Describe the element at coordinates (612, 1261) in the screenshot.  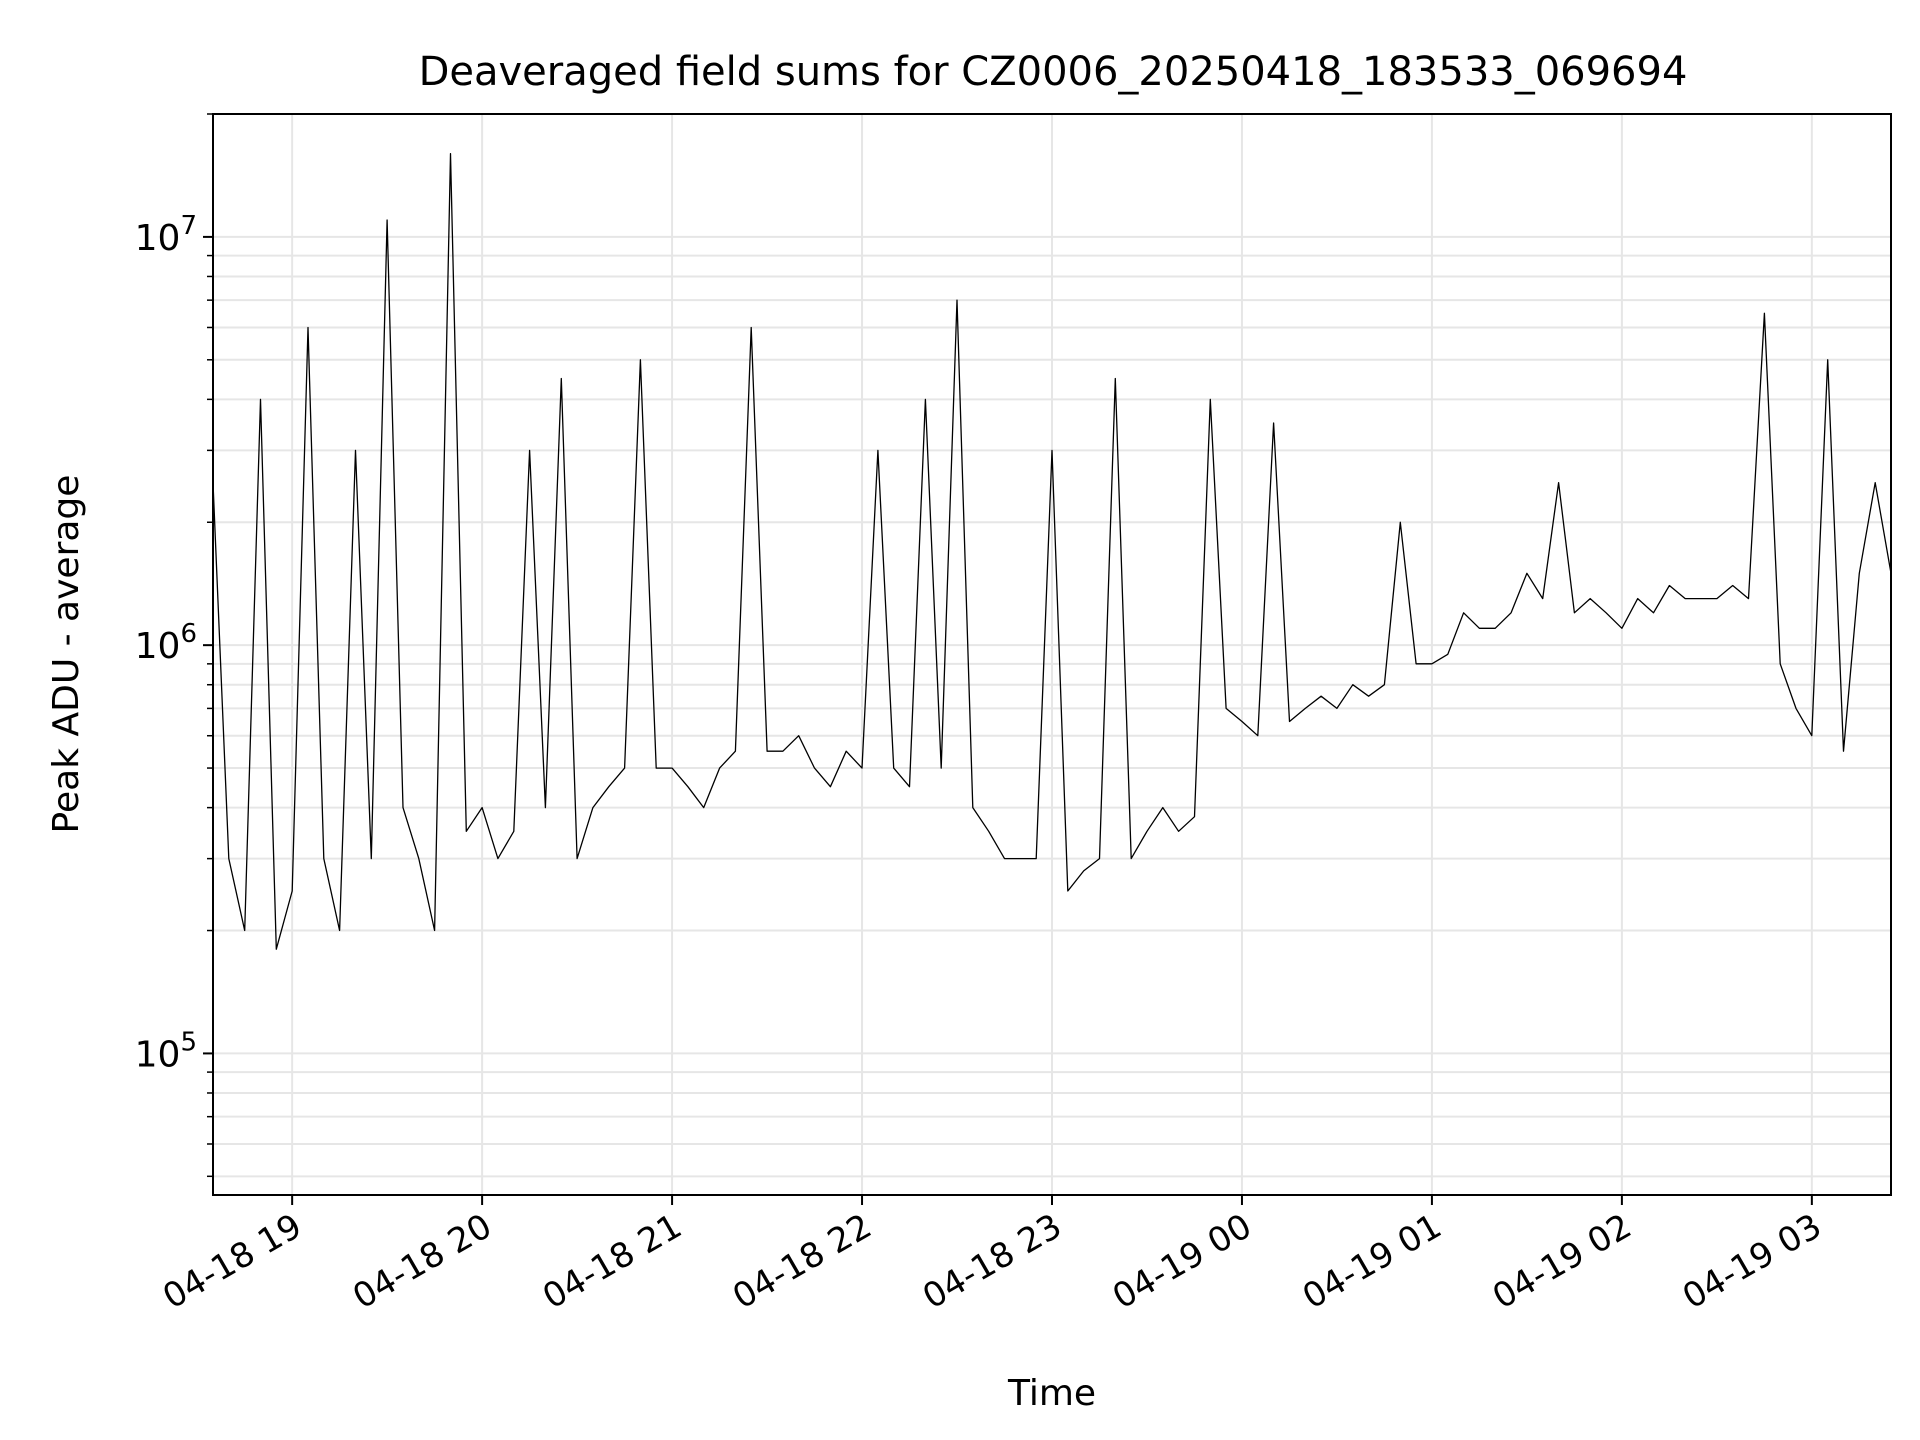
I see `x-tick-label: 04-18 21` at that location.